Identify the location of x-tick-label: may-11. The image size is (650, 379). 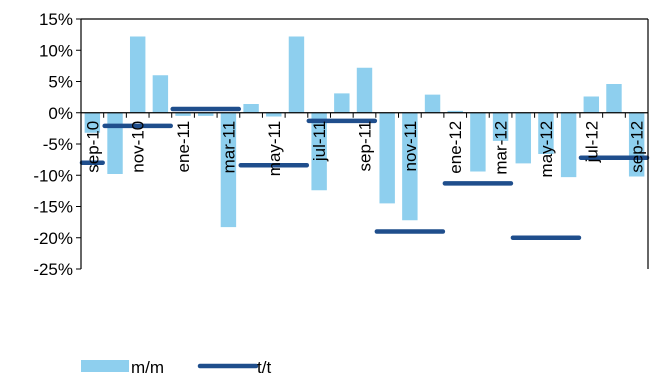
(274, 148).